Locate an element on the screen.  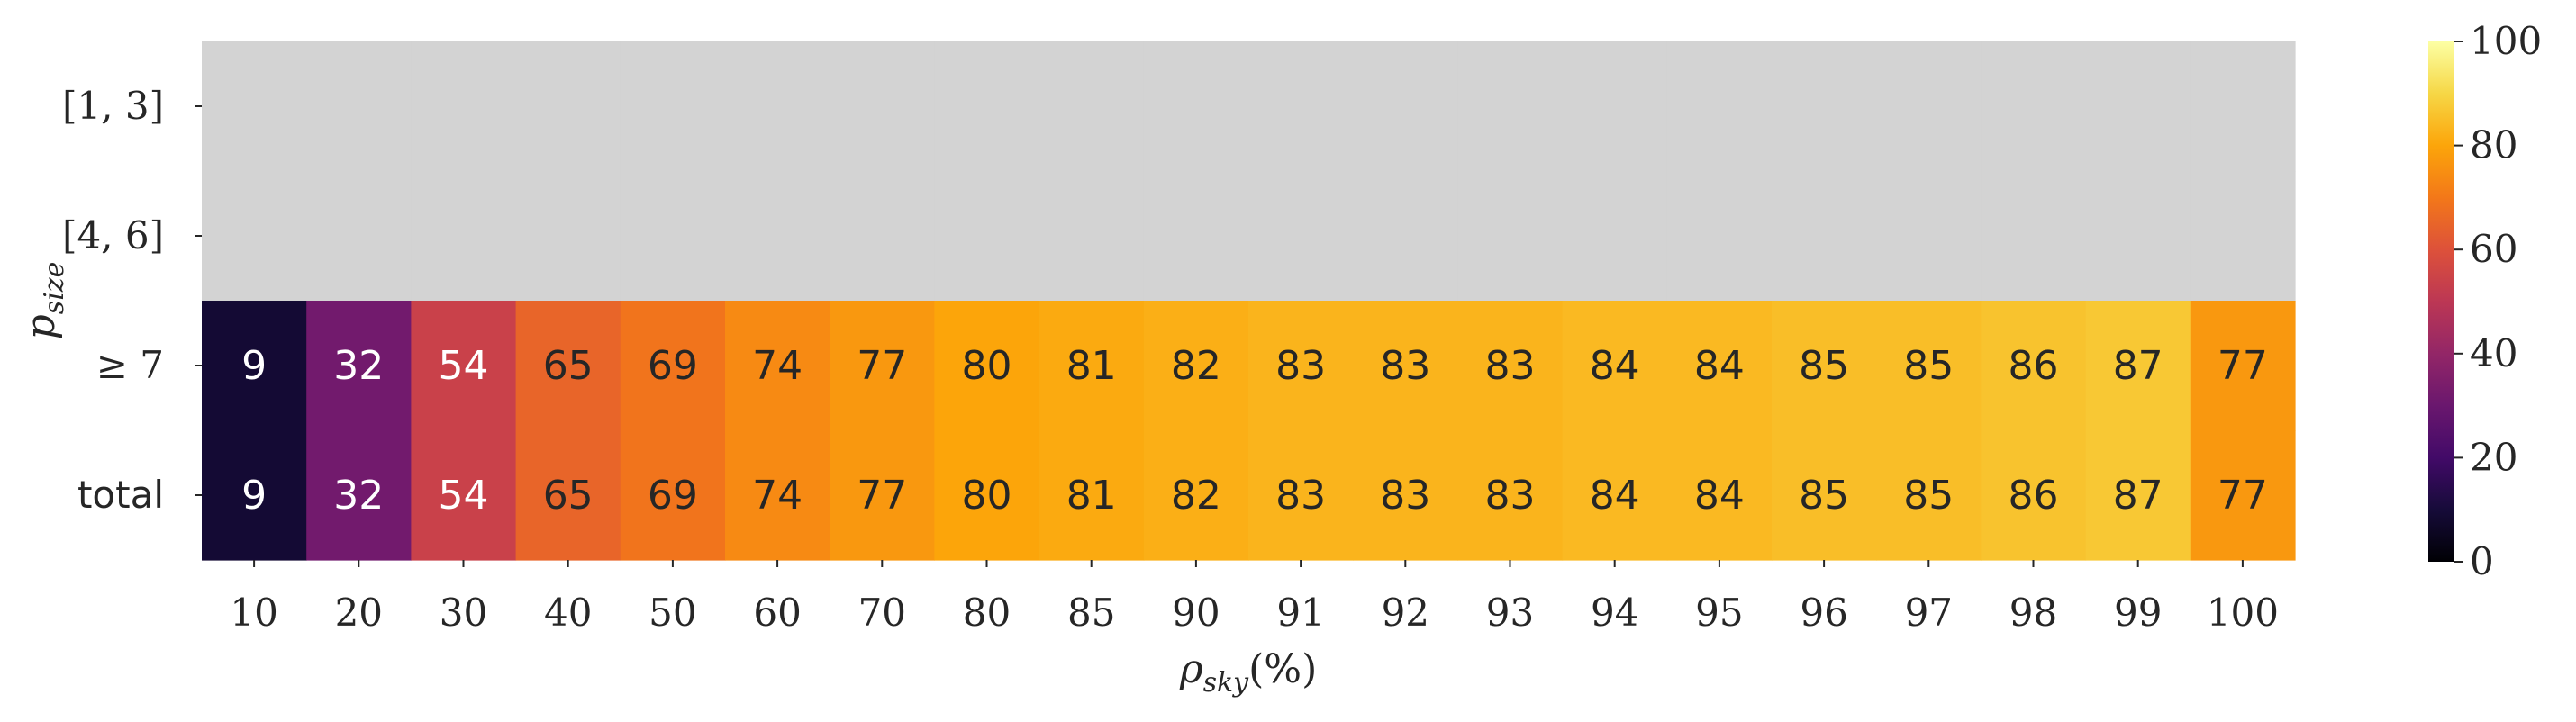
y-axis-ticks: [1, 3] [4, 6] ≥ 7 total is located at coordinates (132, 300).